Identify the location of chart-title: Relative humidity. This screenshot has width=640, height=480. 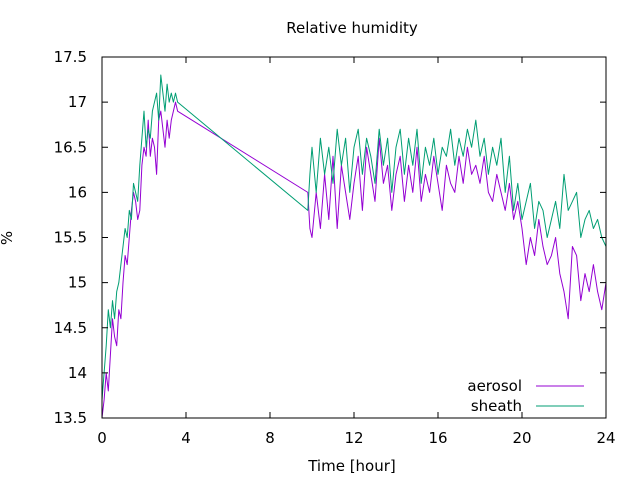
(352, 28).